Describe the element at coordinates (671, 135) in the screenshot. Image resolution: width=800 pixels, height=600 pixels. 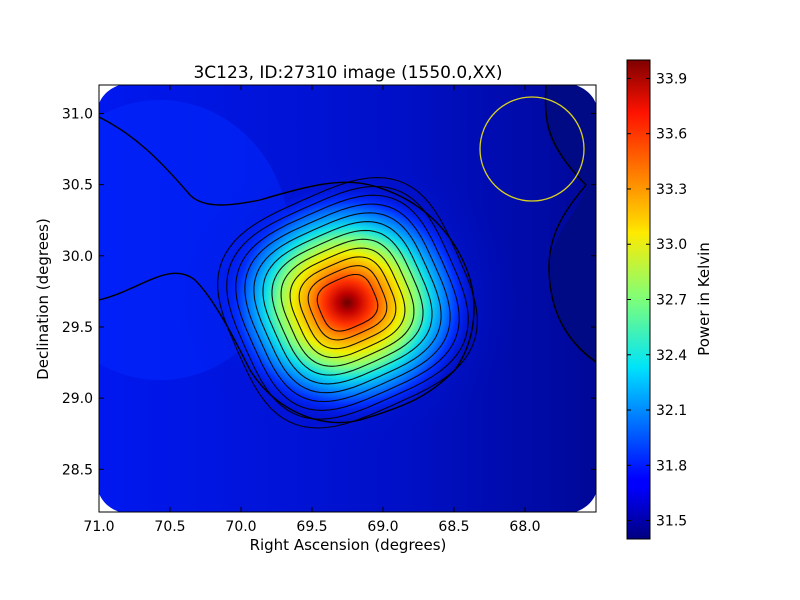
I see `colorbar-tick-label: 33.6` at that location.